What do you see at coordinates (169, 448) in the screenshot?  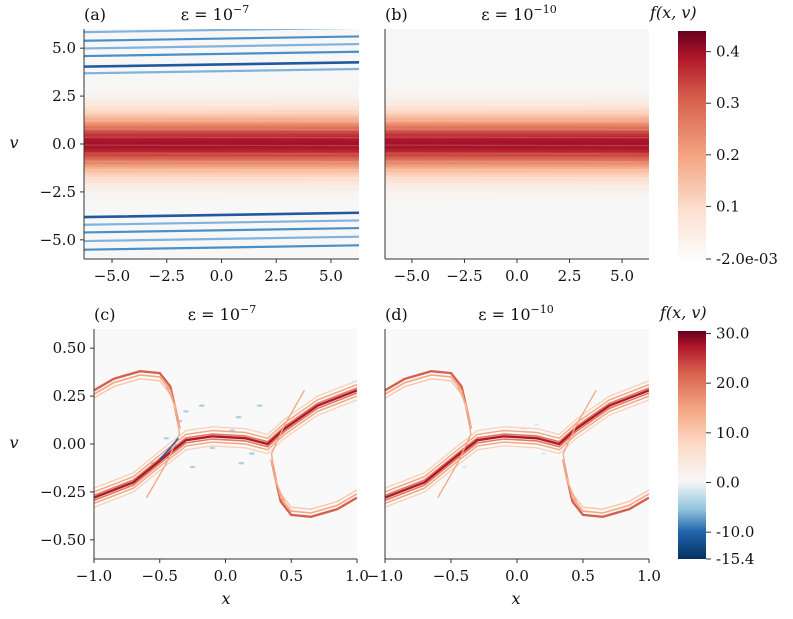 I see `negative-filament` at bounding box center [169, 448].